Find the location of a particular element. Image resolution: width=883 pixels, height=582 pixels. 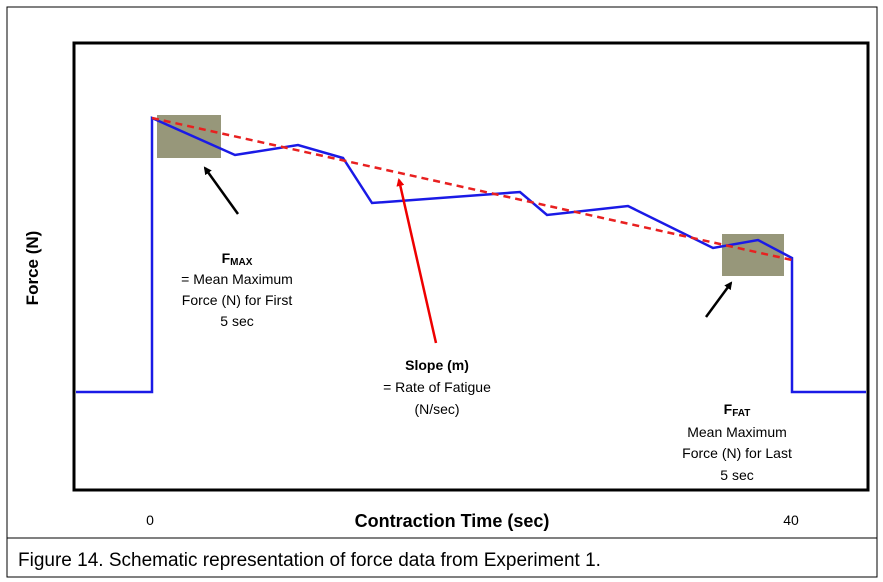

slope-text: (N/sec) is located at coordinates (436, 409).